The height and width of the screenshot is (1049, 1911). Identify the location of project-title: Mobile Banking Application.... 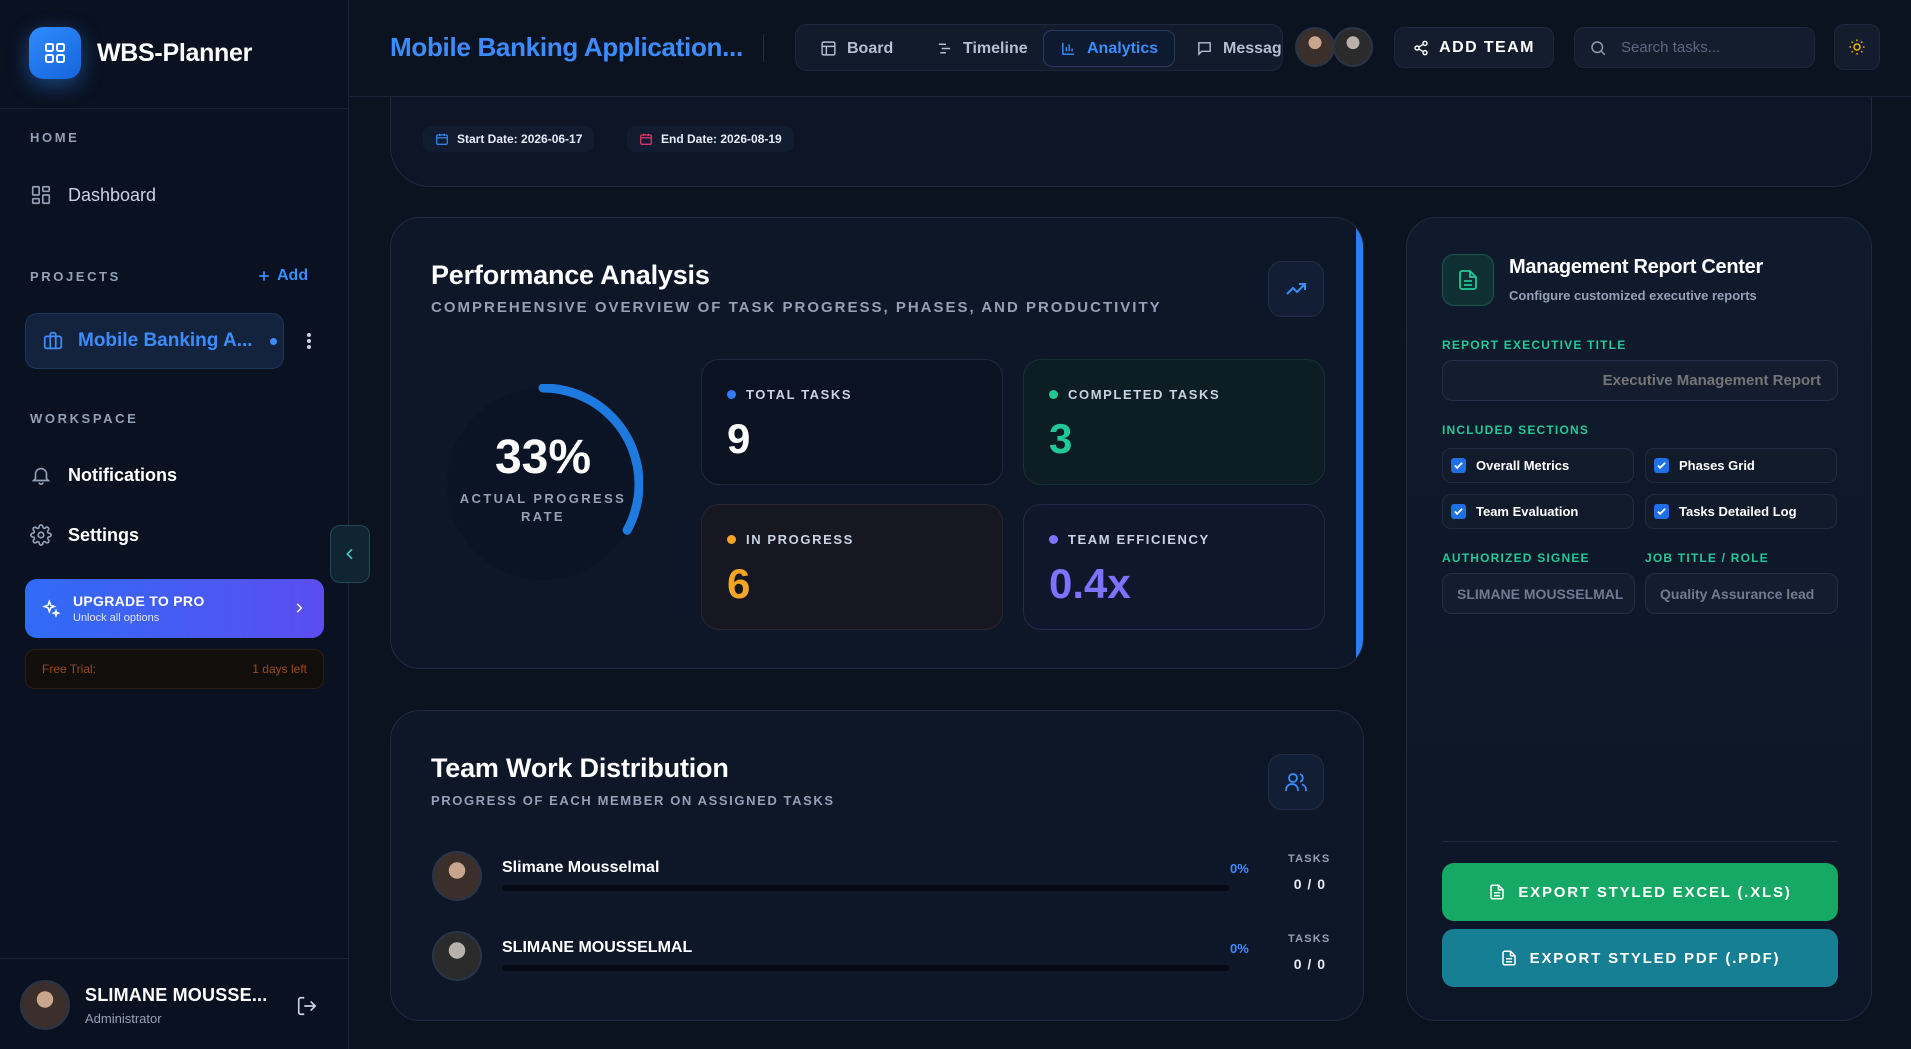
(566, 47).